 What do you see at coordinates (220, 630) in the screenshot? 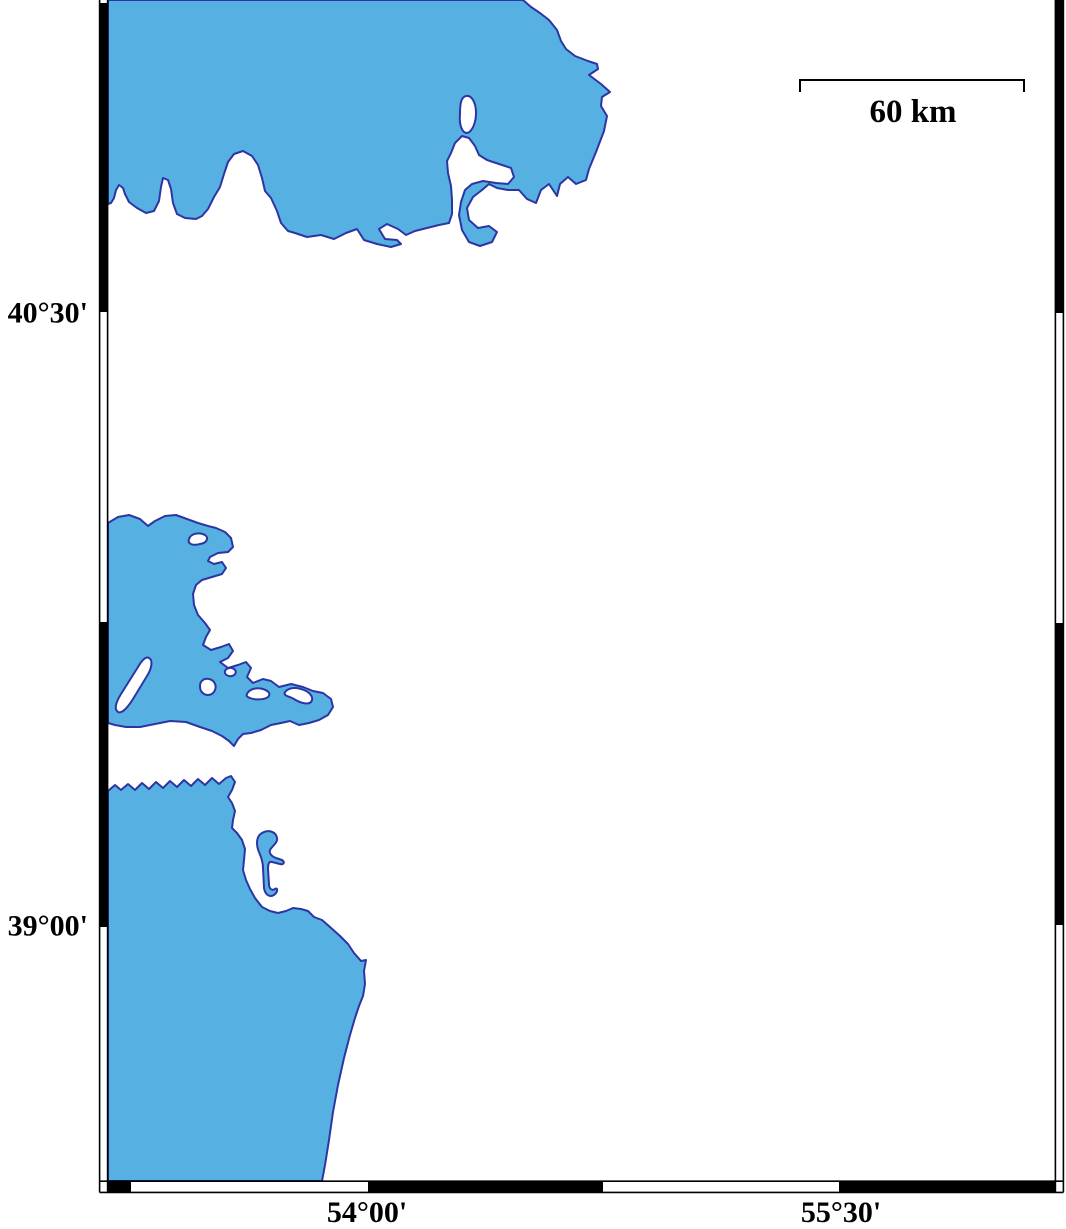
I see `gulf-water-polygon` at bounding box center [220, 630].